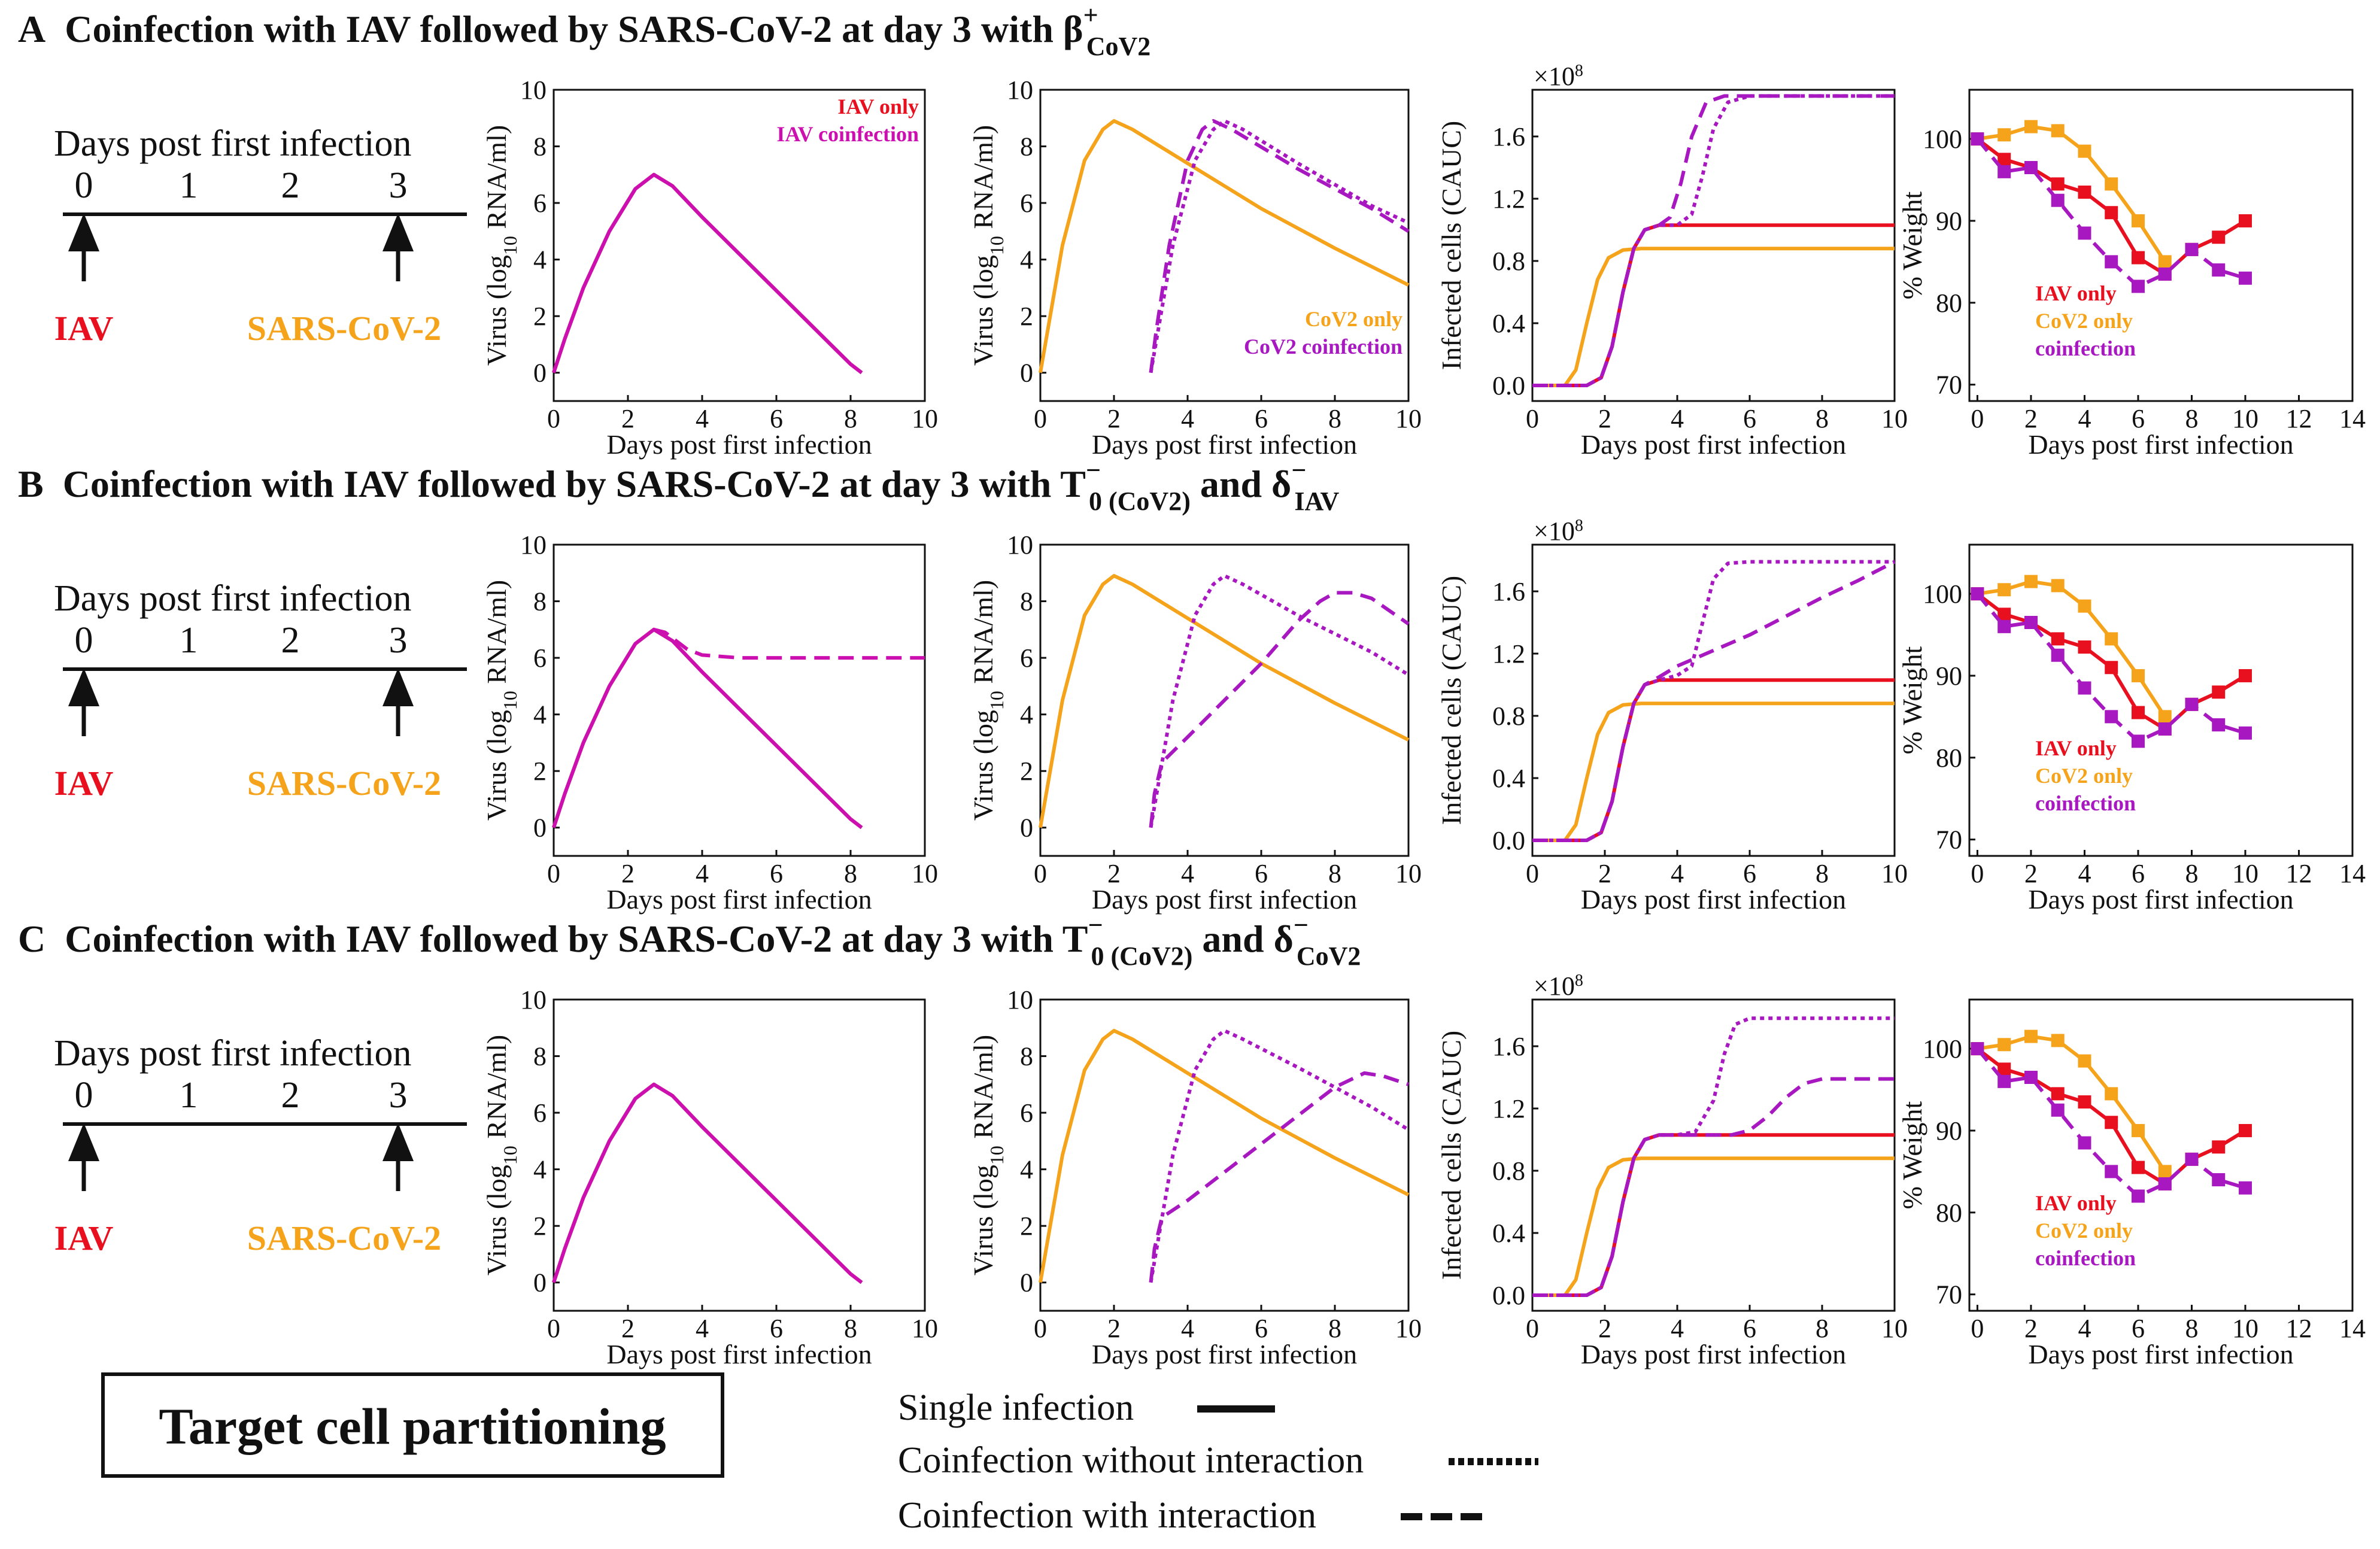 This screenshot has width=2380, height=1549. Describe the element at coordinates (1558, 531) in the screenshot. I see `y-multiplier-label: ×10⁸` at that location.